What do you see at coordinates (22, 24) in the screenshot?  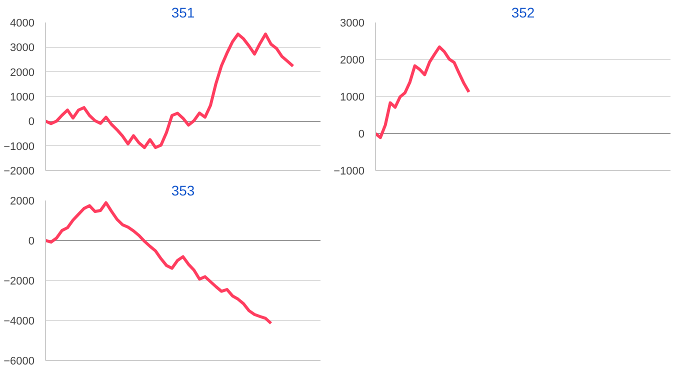 I see `y-tick-label: 4000` at bounding box center [22, 24].